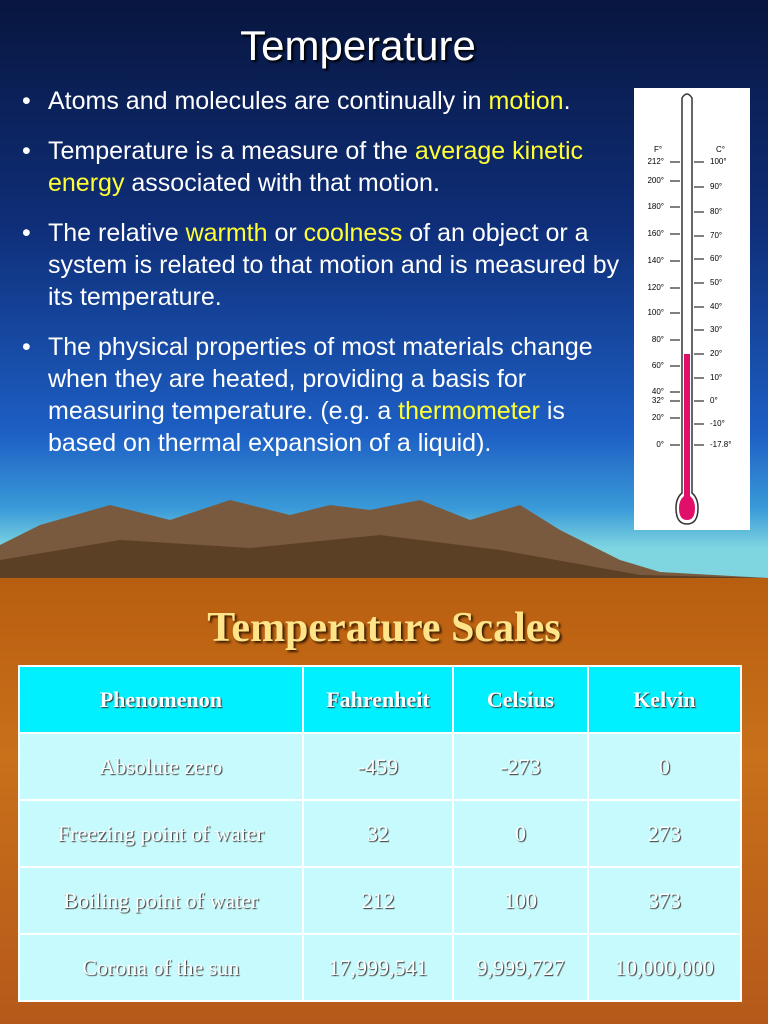 The width and height of the screenshot is (768, 1024). Describe the element at coordinates (664, 900) in the screenshot. I see `table-cell: 373` at that location.